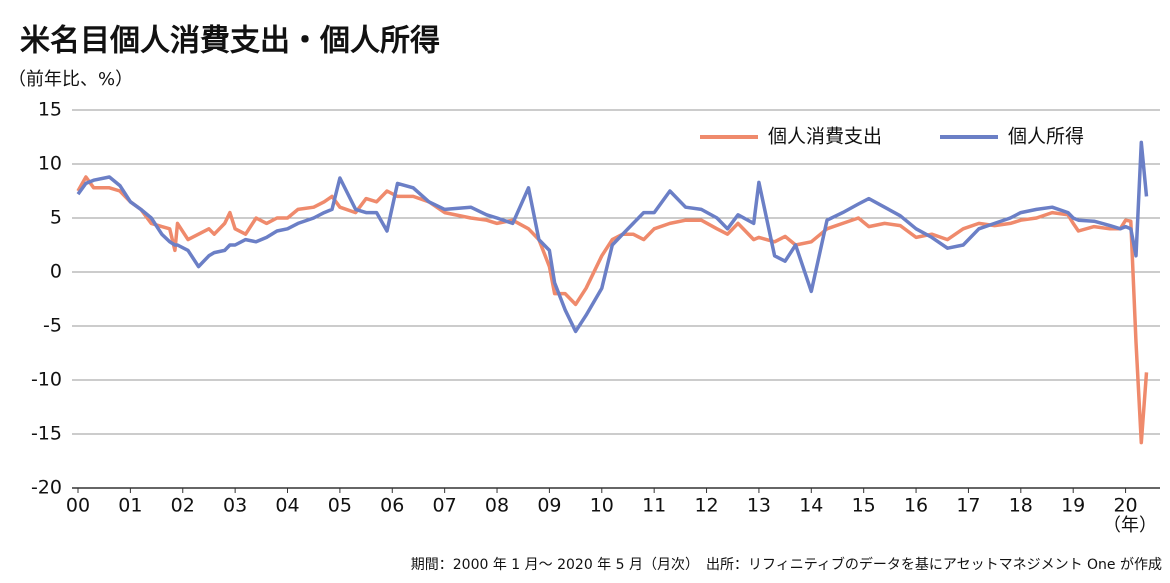 The height and width of the screenshot is (583, 1170). I want to click on x-tick-label: 16, so click(916, 506).